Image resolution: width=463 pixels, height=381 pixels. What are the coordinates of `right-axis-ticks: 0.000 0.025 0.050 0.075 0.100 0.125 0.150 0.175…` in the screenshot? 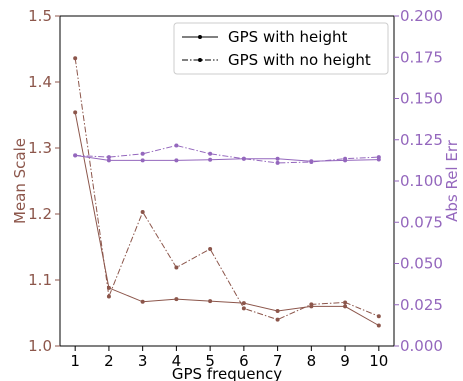 It's located at (418, 181).